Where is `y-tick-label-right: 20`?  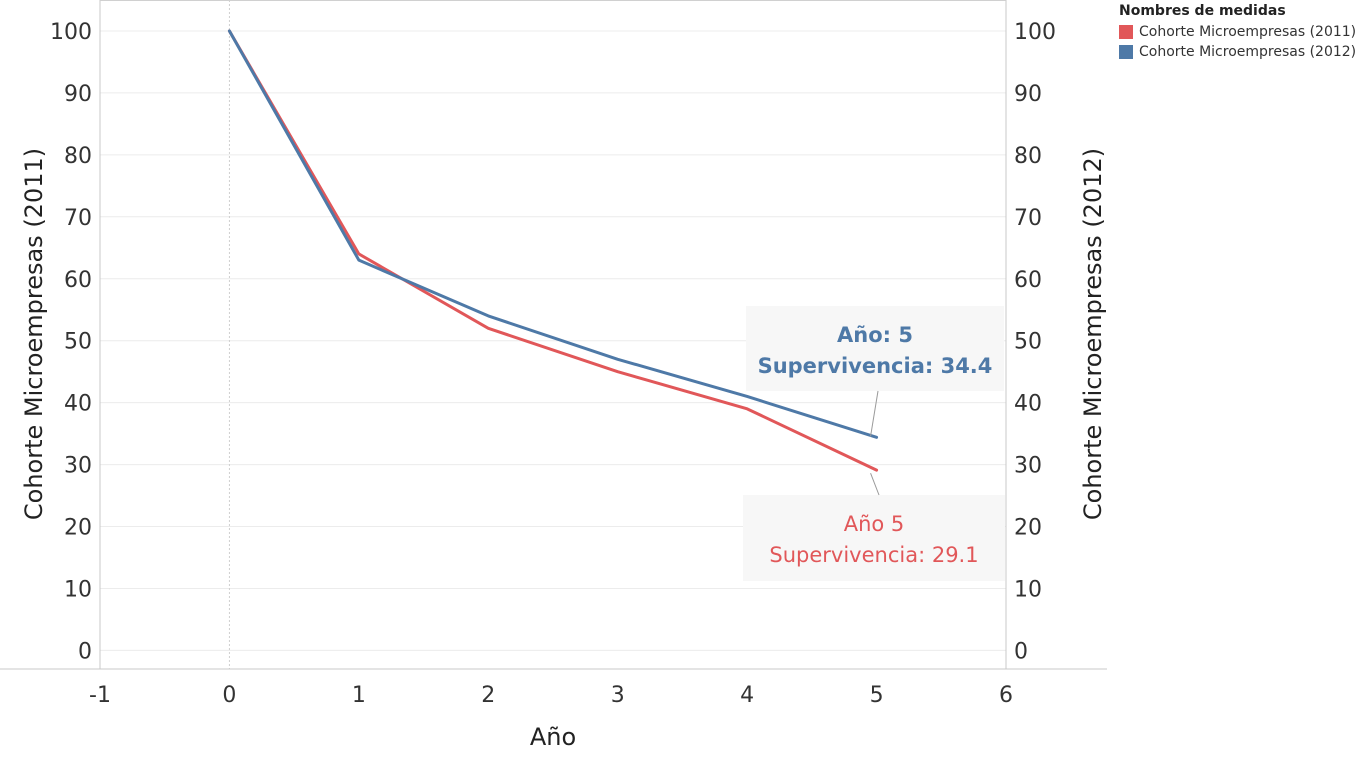
y-tick-label-right: 20 is located at coordinates (1028, 528).